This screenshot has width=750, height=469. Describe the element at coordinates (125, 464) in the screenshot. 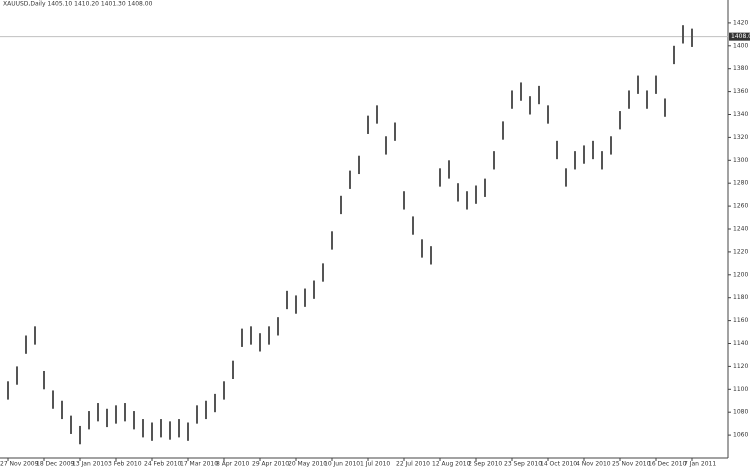

I see `x-tick-label: 3 Feb 2010` at that location.